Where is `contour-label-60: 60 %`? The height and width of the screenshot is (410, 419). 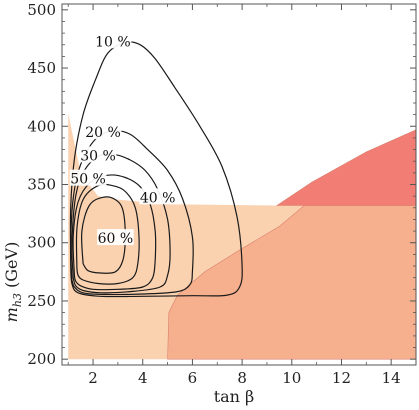
contour-label-60: 60 % is located at coordinates (116, 239).